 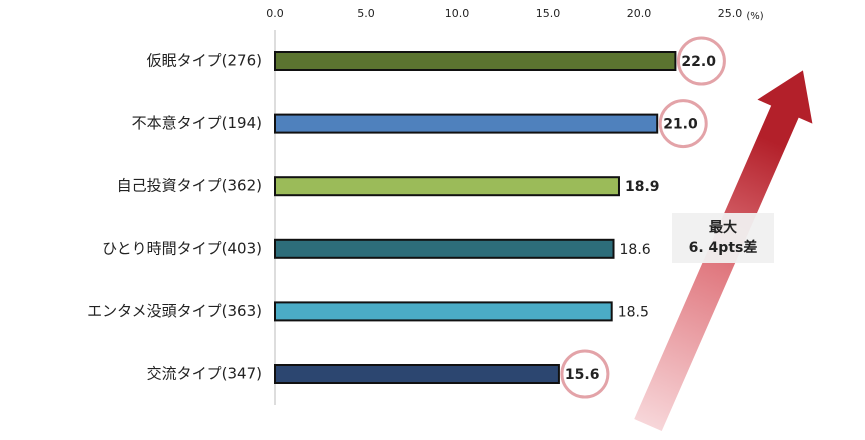 I want to click on value-label: 15.6, so click(x=582, y=375).